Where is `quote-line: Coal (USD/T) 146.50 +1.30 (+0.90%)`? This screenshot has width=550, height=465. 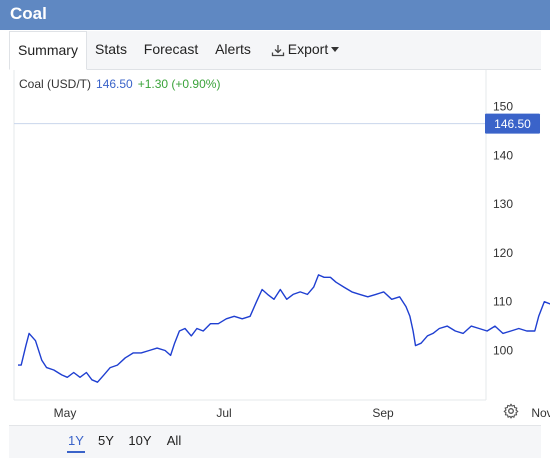
quote-line: Coal (USD/T) 146.50 +1.30 (+0.90%) is located at coordinates (119, 84).